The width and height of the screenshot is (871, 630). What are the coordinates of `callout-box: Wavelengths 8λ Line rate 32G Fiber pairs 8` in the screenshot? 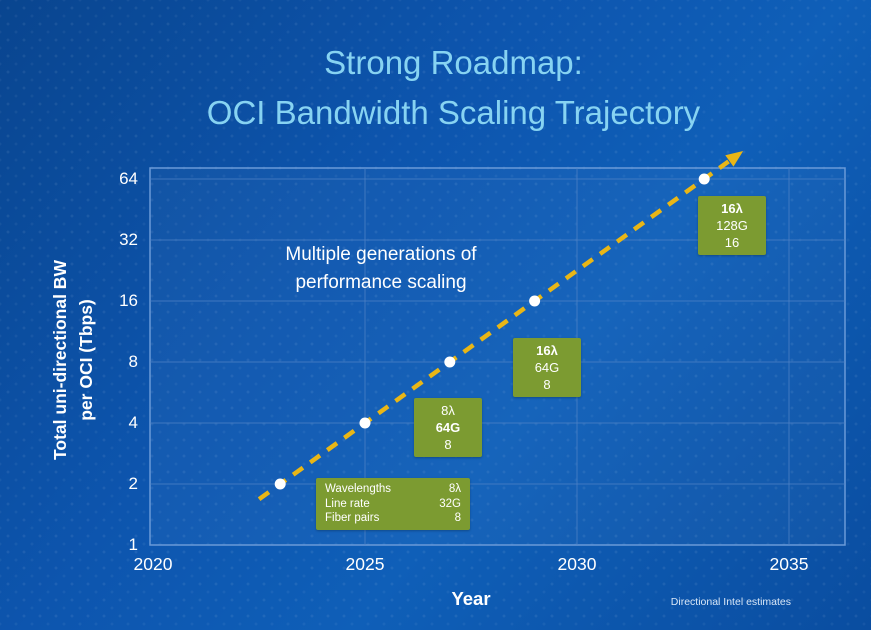 It's located at (393, 504).